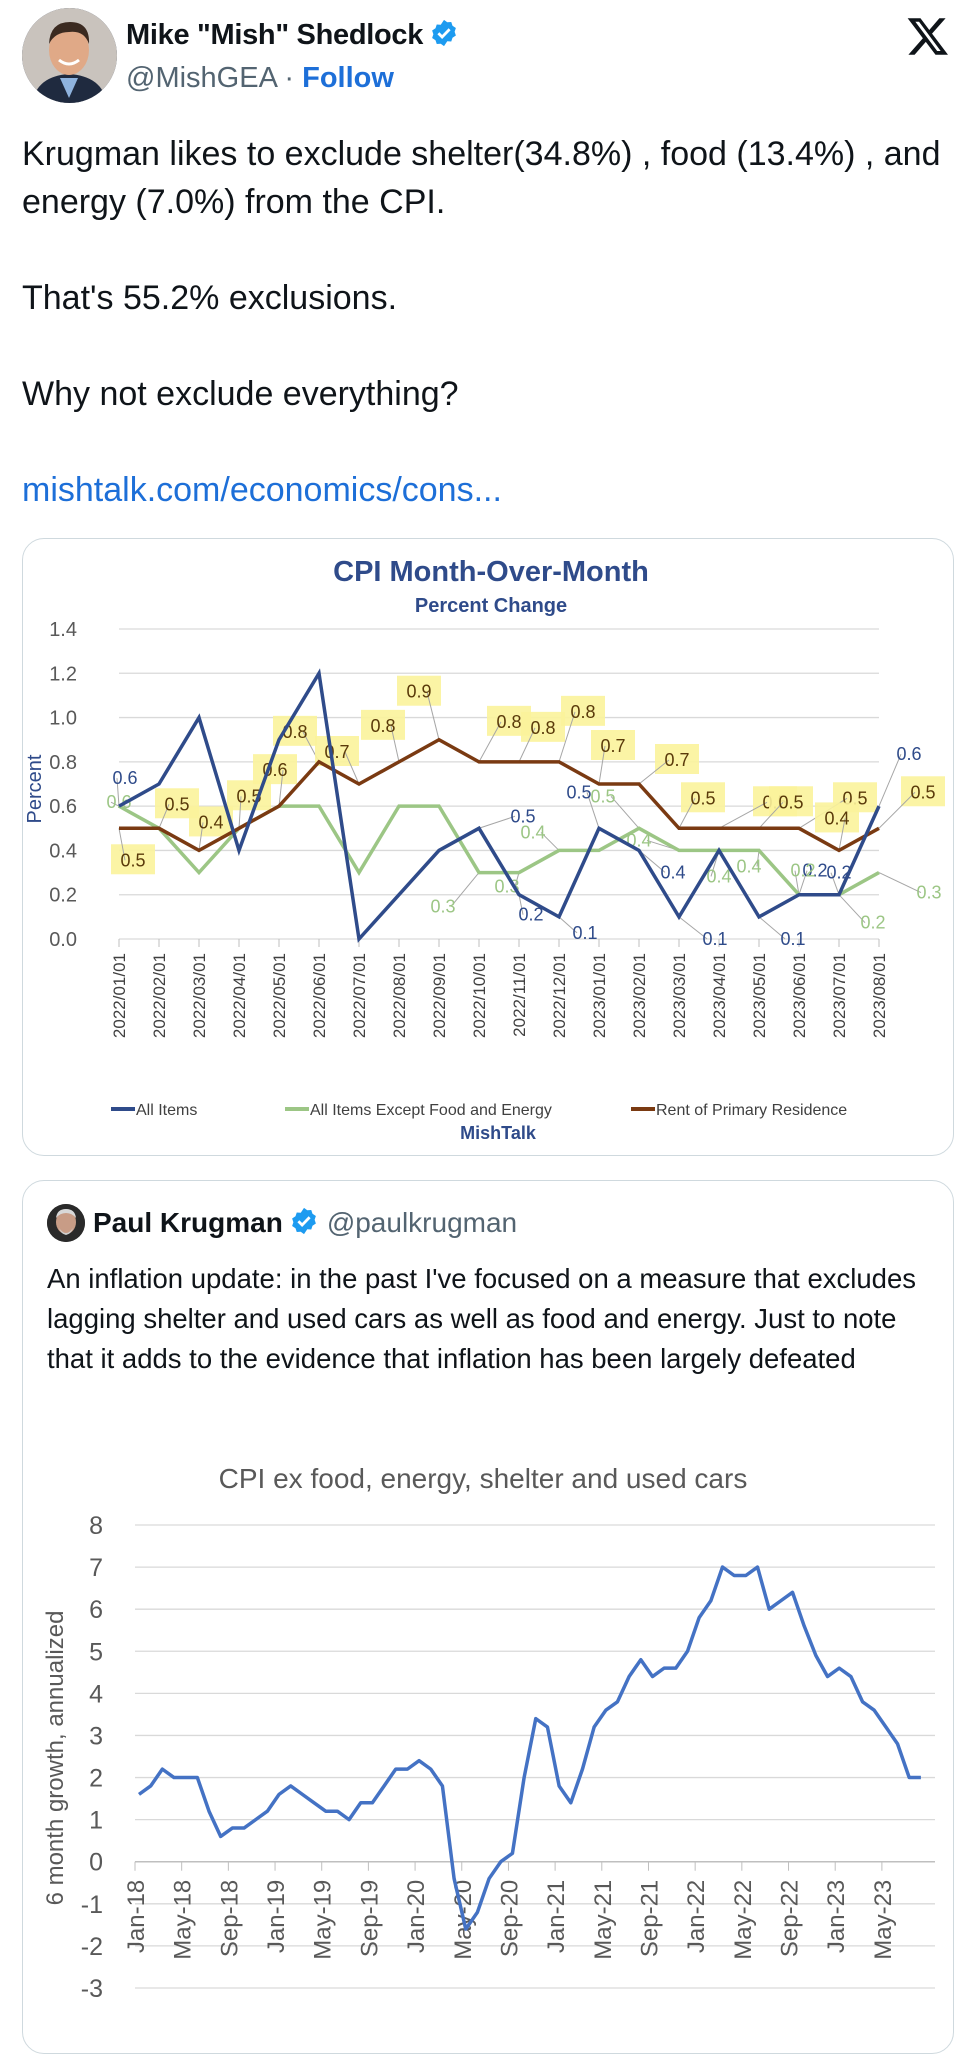  Describe the element at coordinates (210, 298) in the screenshot. I see `tweet-paragraph: That's 55.2% exclusions.` at that location.